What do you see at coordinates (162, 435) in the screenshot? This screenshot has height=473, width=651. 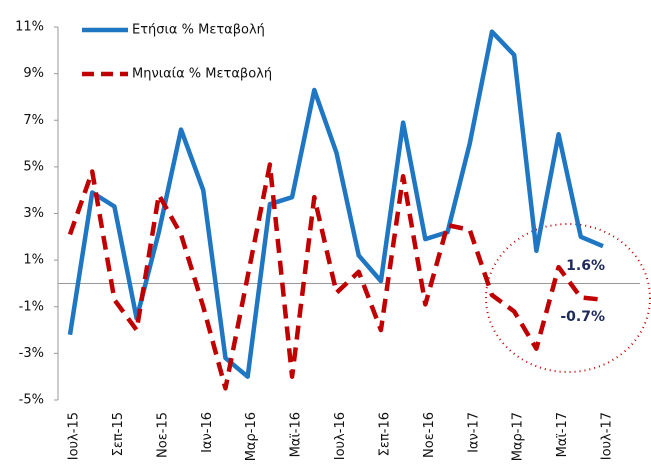 I see `x-tick-label: Νοε-15` at bounding box center [162, 435].